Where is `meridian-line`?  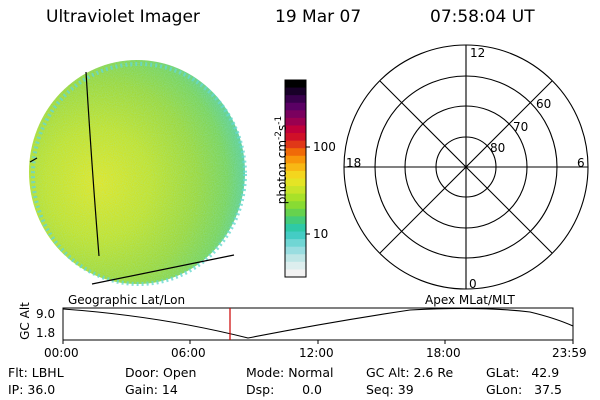
meridian-line is located at coordinates (92, 164).